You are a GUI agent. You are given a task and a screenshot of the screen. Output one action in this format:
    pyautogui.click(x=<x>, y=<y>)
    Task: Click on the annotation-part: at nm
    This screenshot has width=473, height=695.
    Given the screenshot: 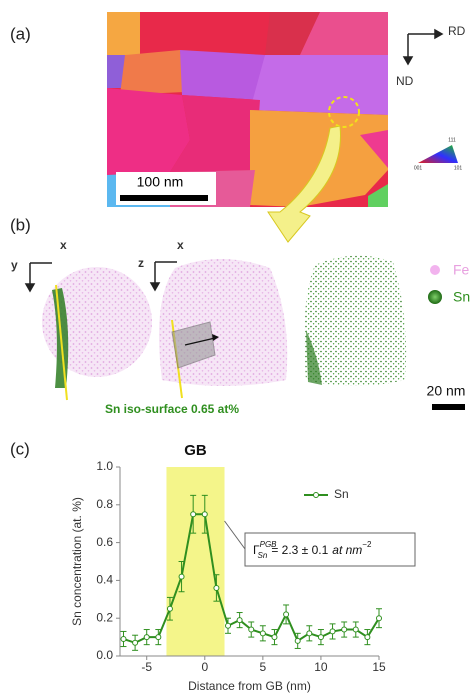 What is the action you would take?
    pyautogui.click(x=347, y=550)
    